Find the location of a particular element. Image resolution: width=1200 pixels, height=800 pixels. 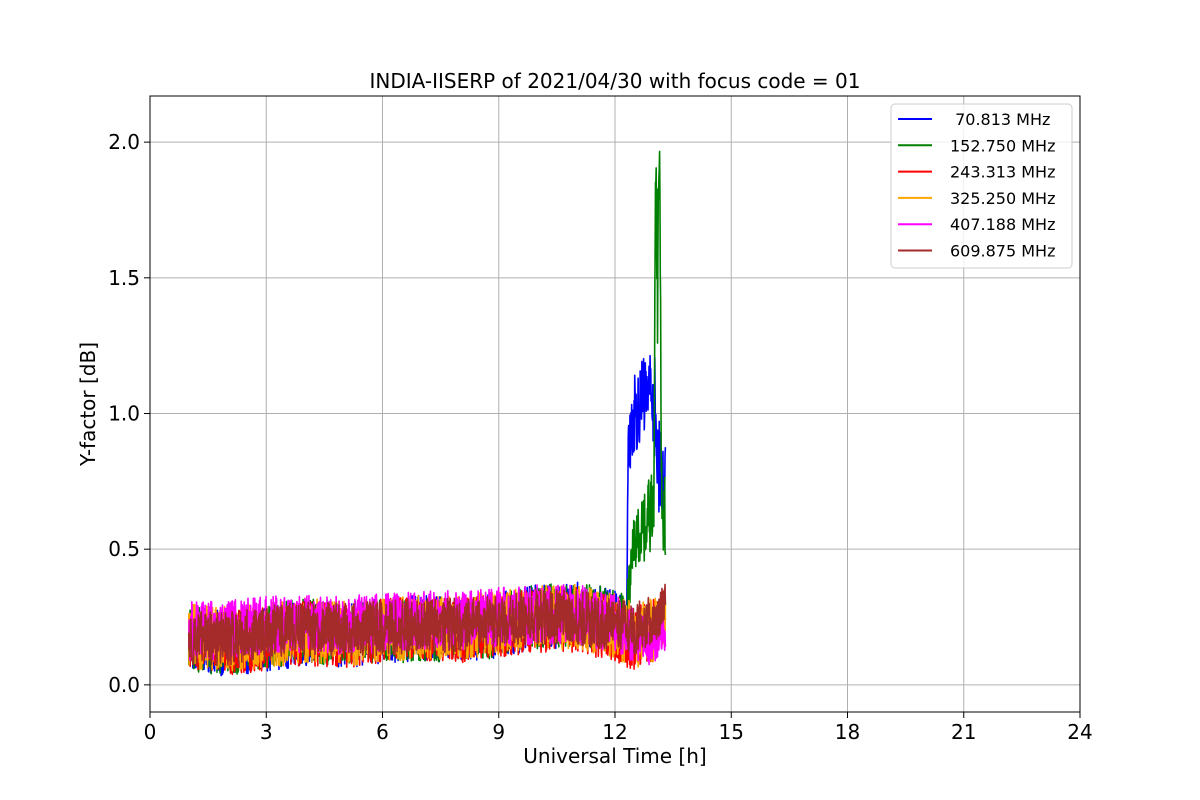

legend-entry: 70.813 MHz is located at coordinates (974, 119).